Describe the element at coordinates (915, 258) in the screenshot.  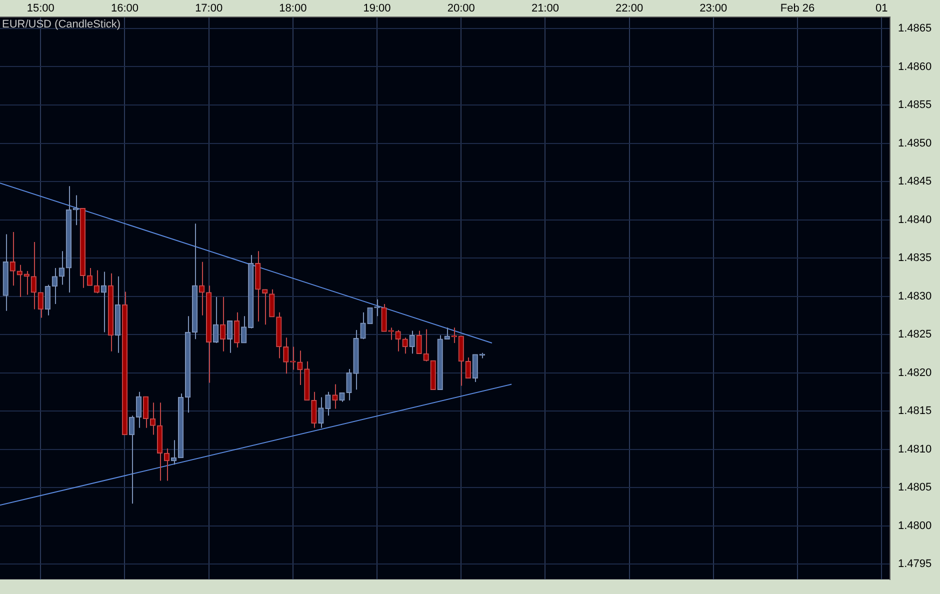
I see `y-tick-label: 1.4835` at that location.